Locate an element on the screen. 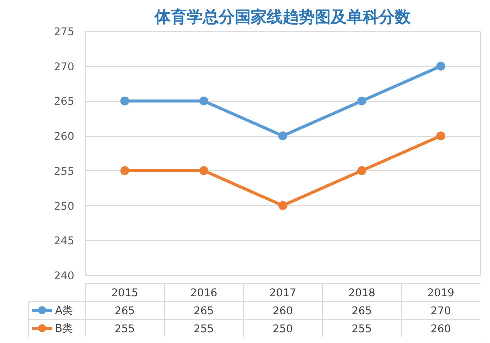  y-tick-label: 240 is located at coordinates (64, 276).